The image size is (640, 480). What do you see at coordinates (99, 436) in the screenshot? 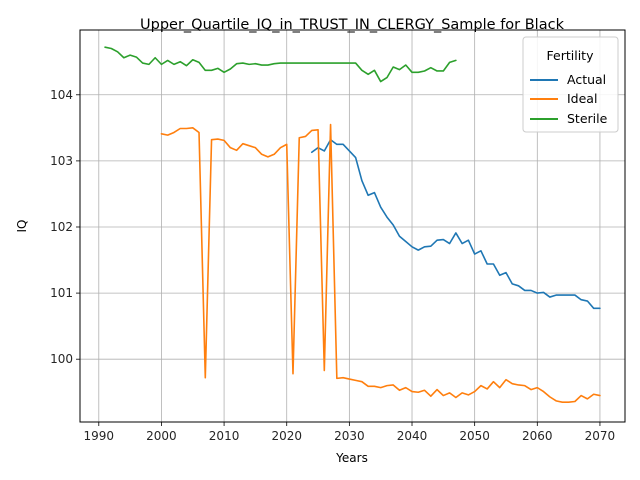
I see `x-tick-label: 1990` at bounding box center [99, 436].